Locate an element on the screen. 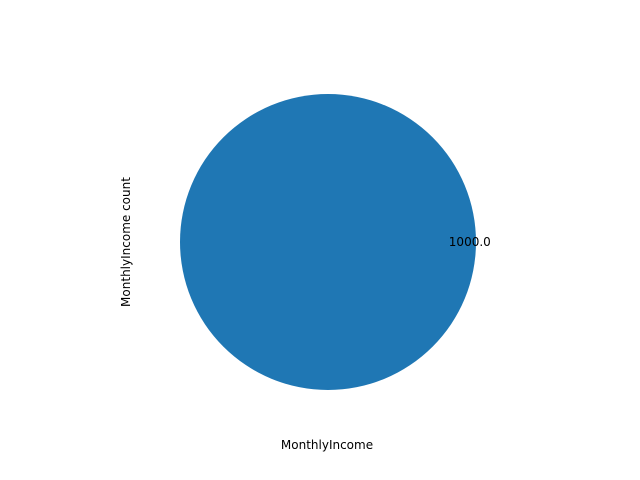 Image resolution: width=640 pixels, height=480 pixels. pie-slice-labels: 1000.0 is located at coordinates (470, 242).